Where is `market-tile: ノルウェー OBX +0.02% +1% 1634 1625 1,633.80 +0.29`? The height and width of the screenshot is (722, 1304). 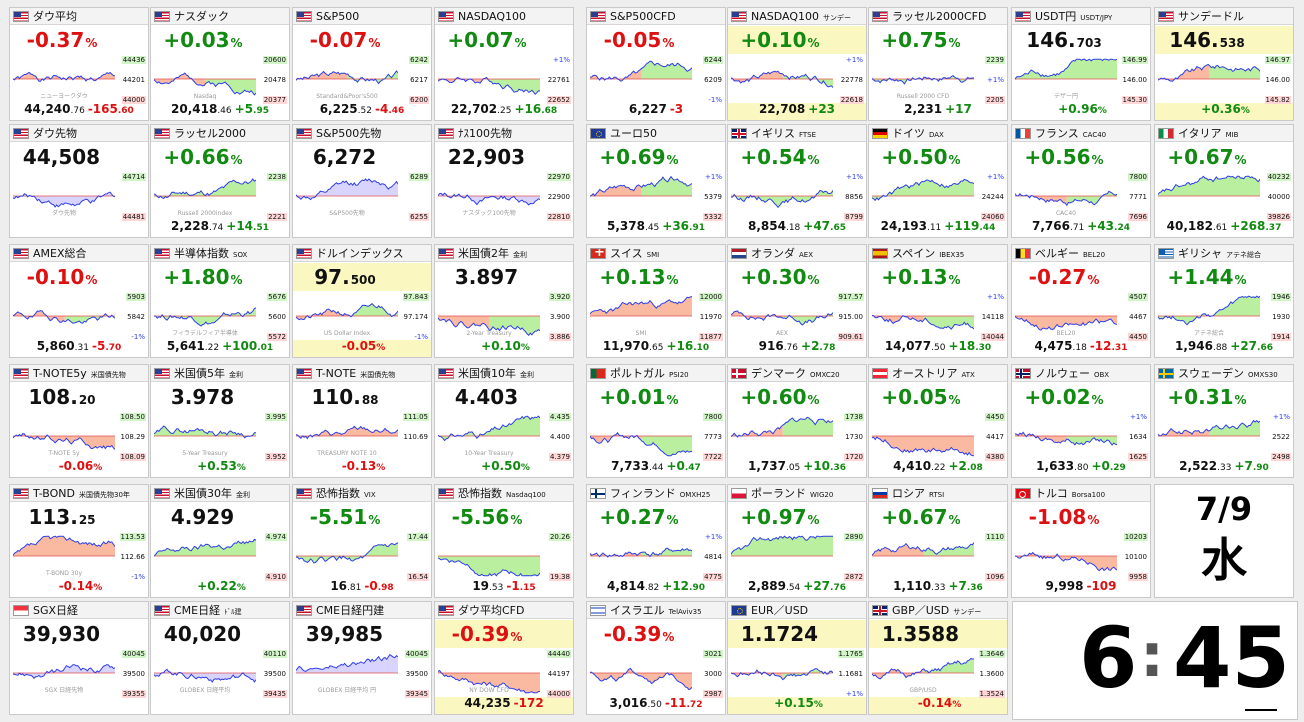
market-tile: ノルウェー OBX +0.02% +1% 1634 1625 1,633.80 +0.29 is located at coordinates (1081, 421).